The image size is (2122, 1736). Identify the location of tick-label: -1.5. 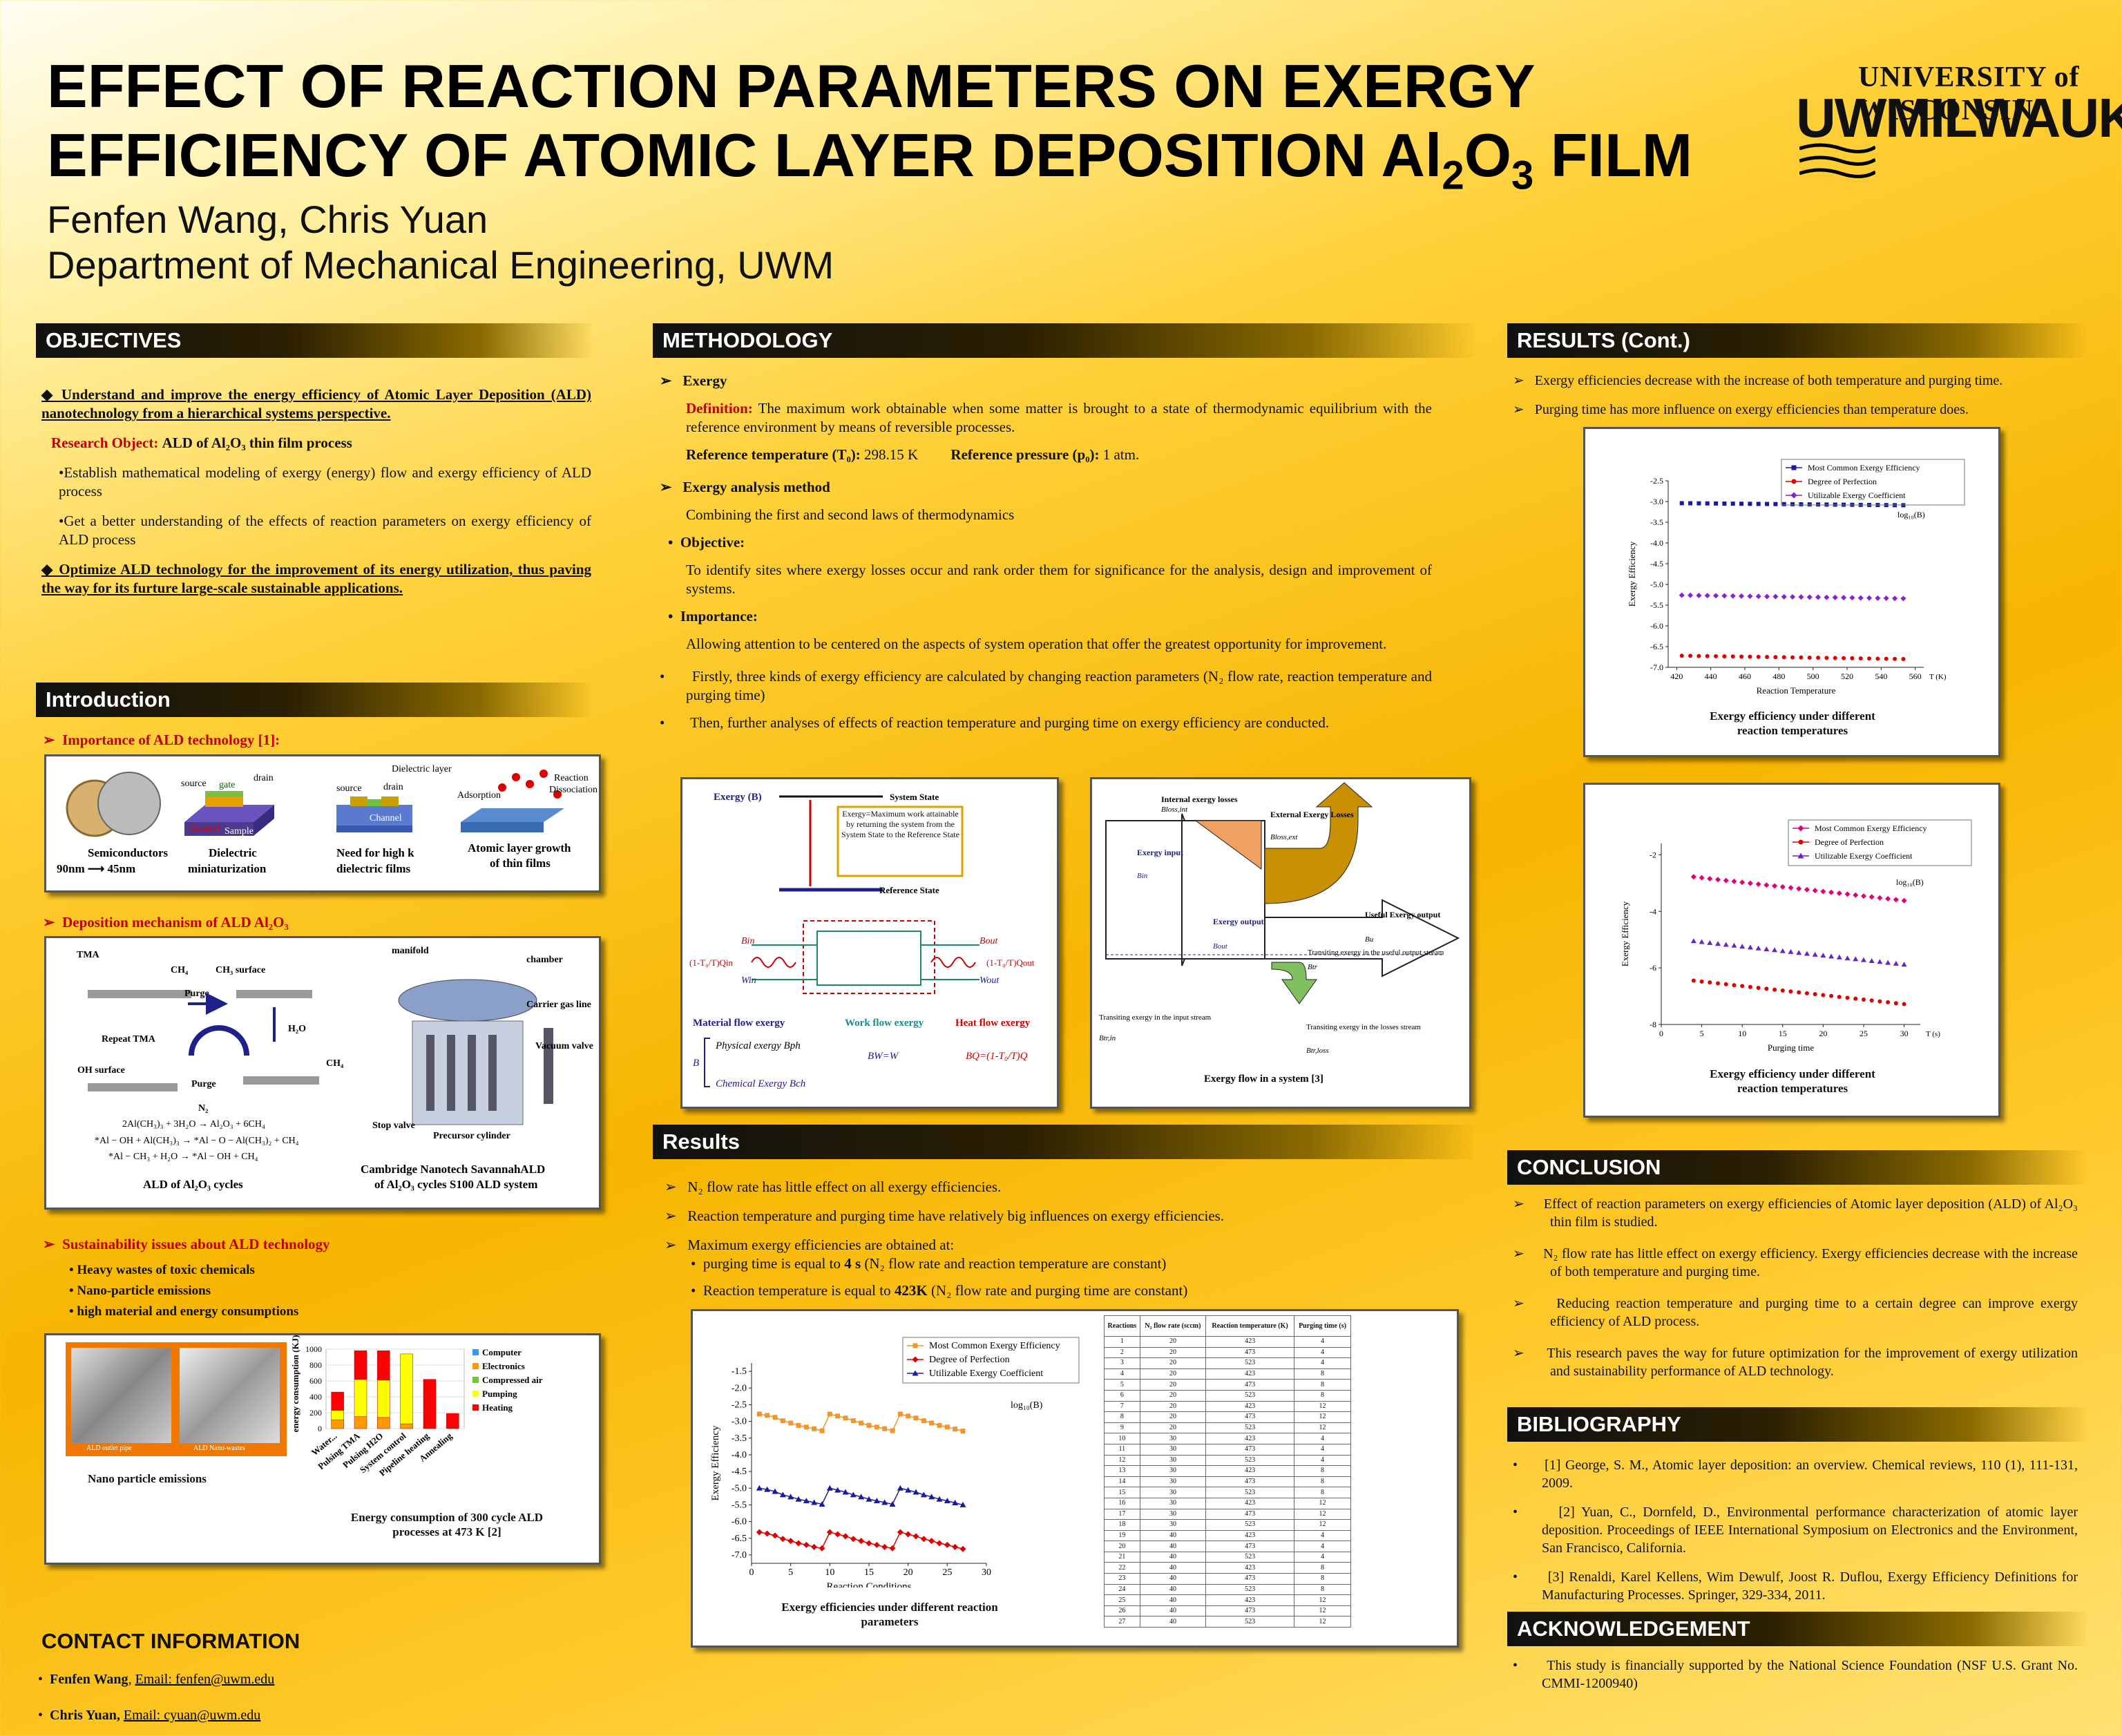
(740, 1371).